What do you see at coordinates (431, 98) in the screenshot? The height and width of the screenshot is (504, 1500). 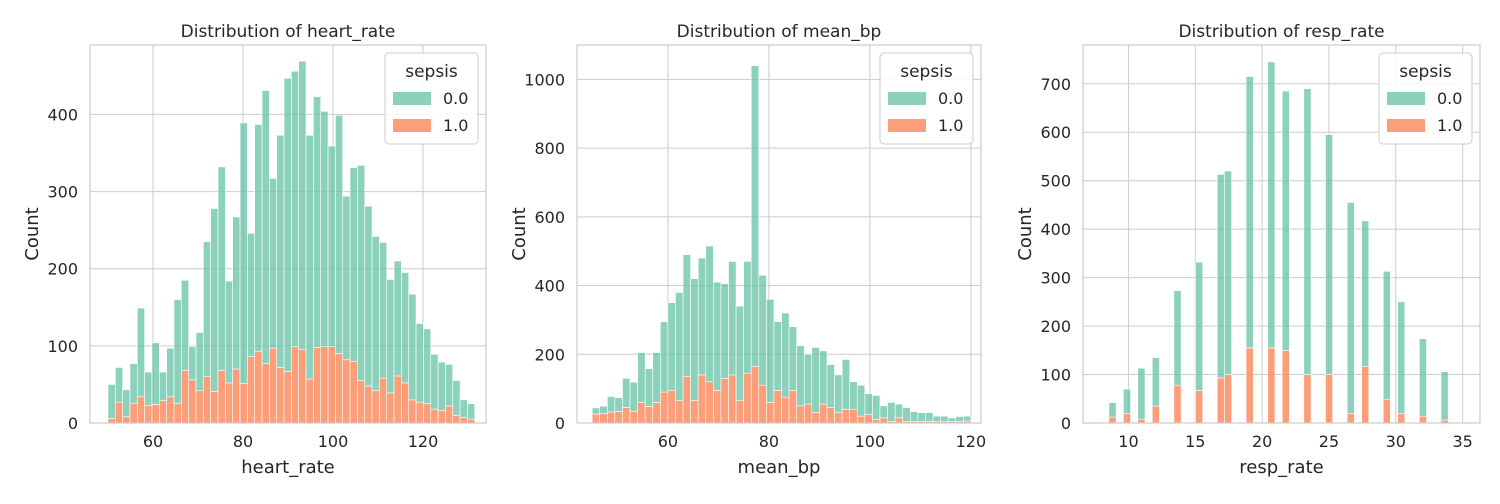 I see `legend: sepsis 0.0 1.0` at bounding box center [431, 98].